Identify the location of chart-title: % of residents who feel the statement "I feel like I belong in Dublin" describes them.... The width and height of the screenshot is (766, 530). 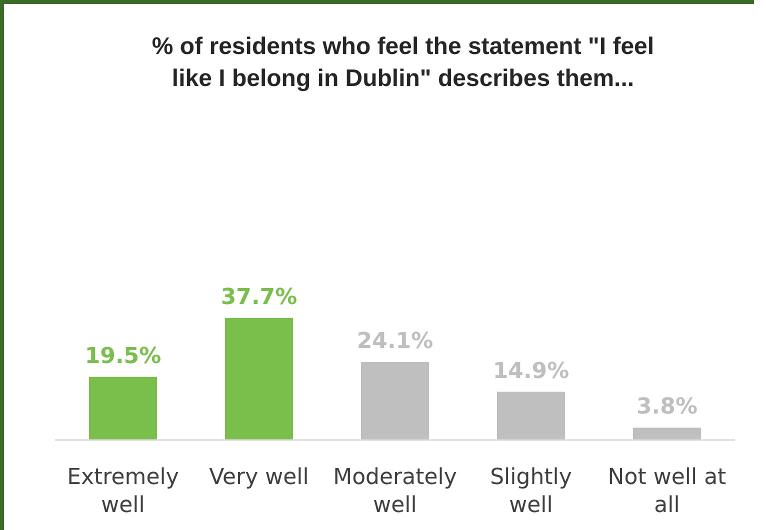
(403, 62).